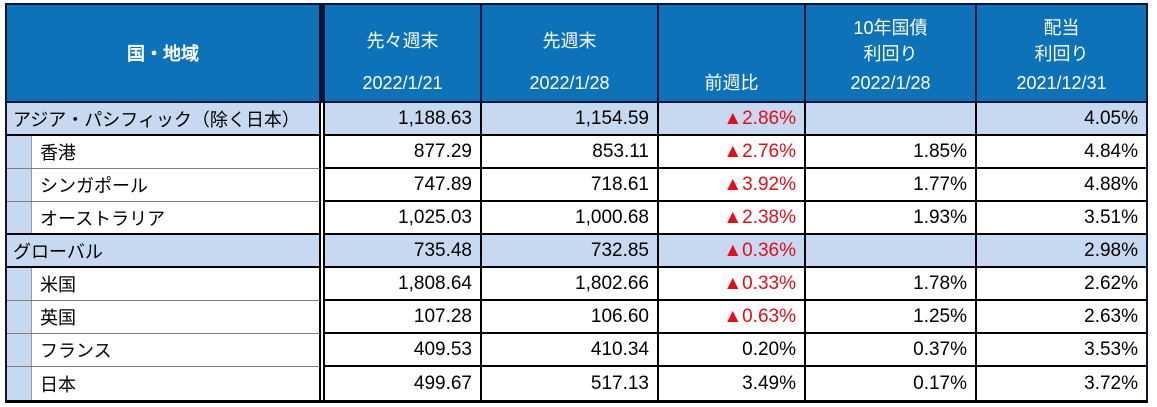  I want to click on region-cell: 香港, so click(164, 152).